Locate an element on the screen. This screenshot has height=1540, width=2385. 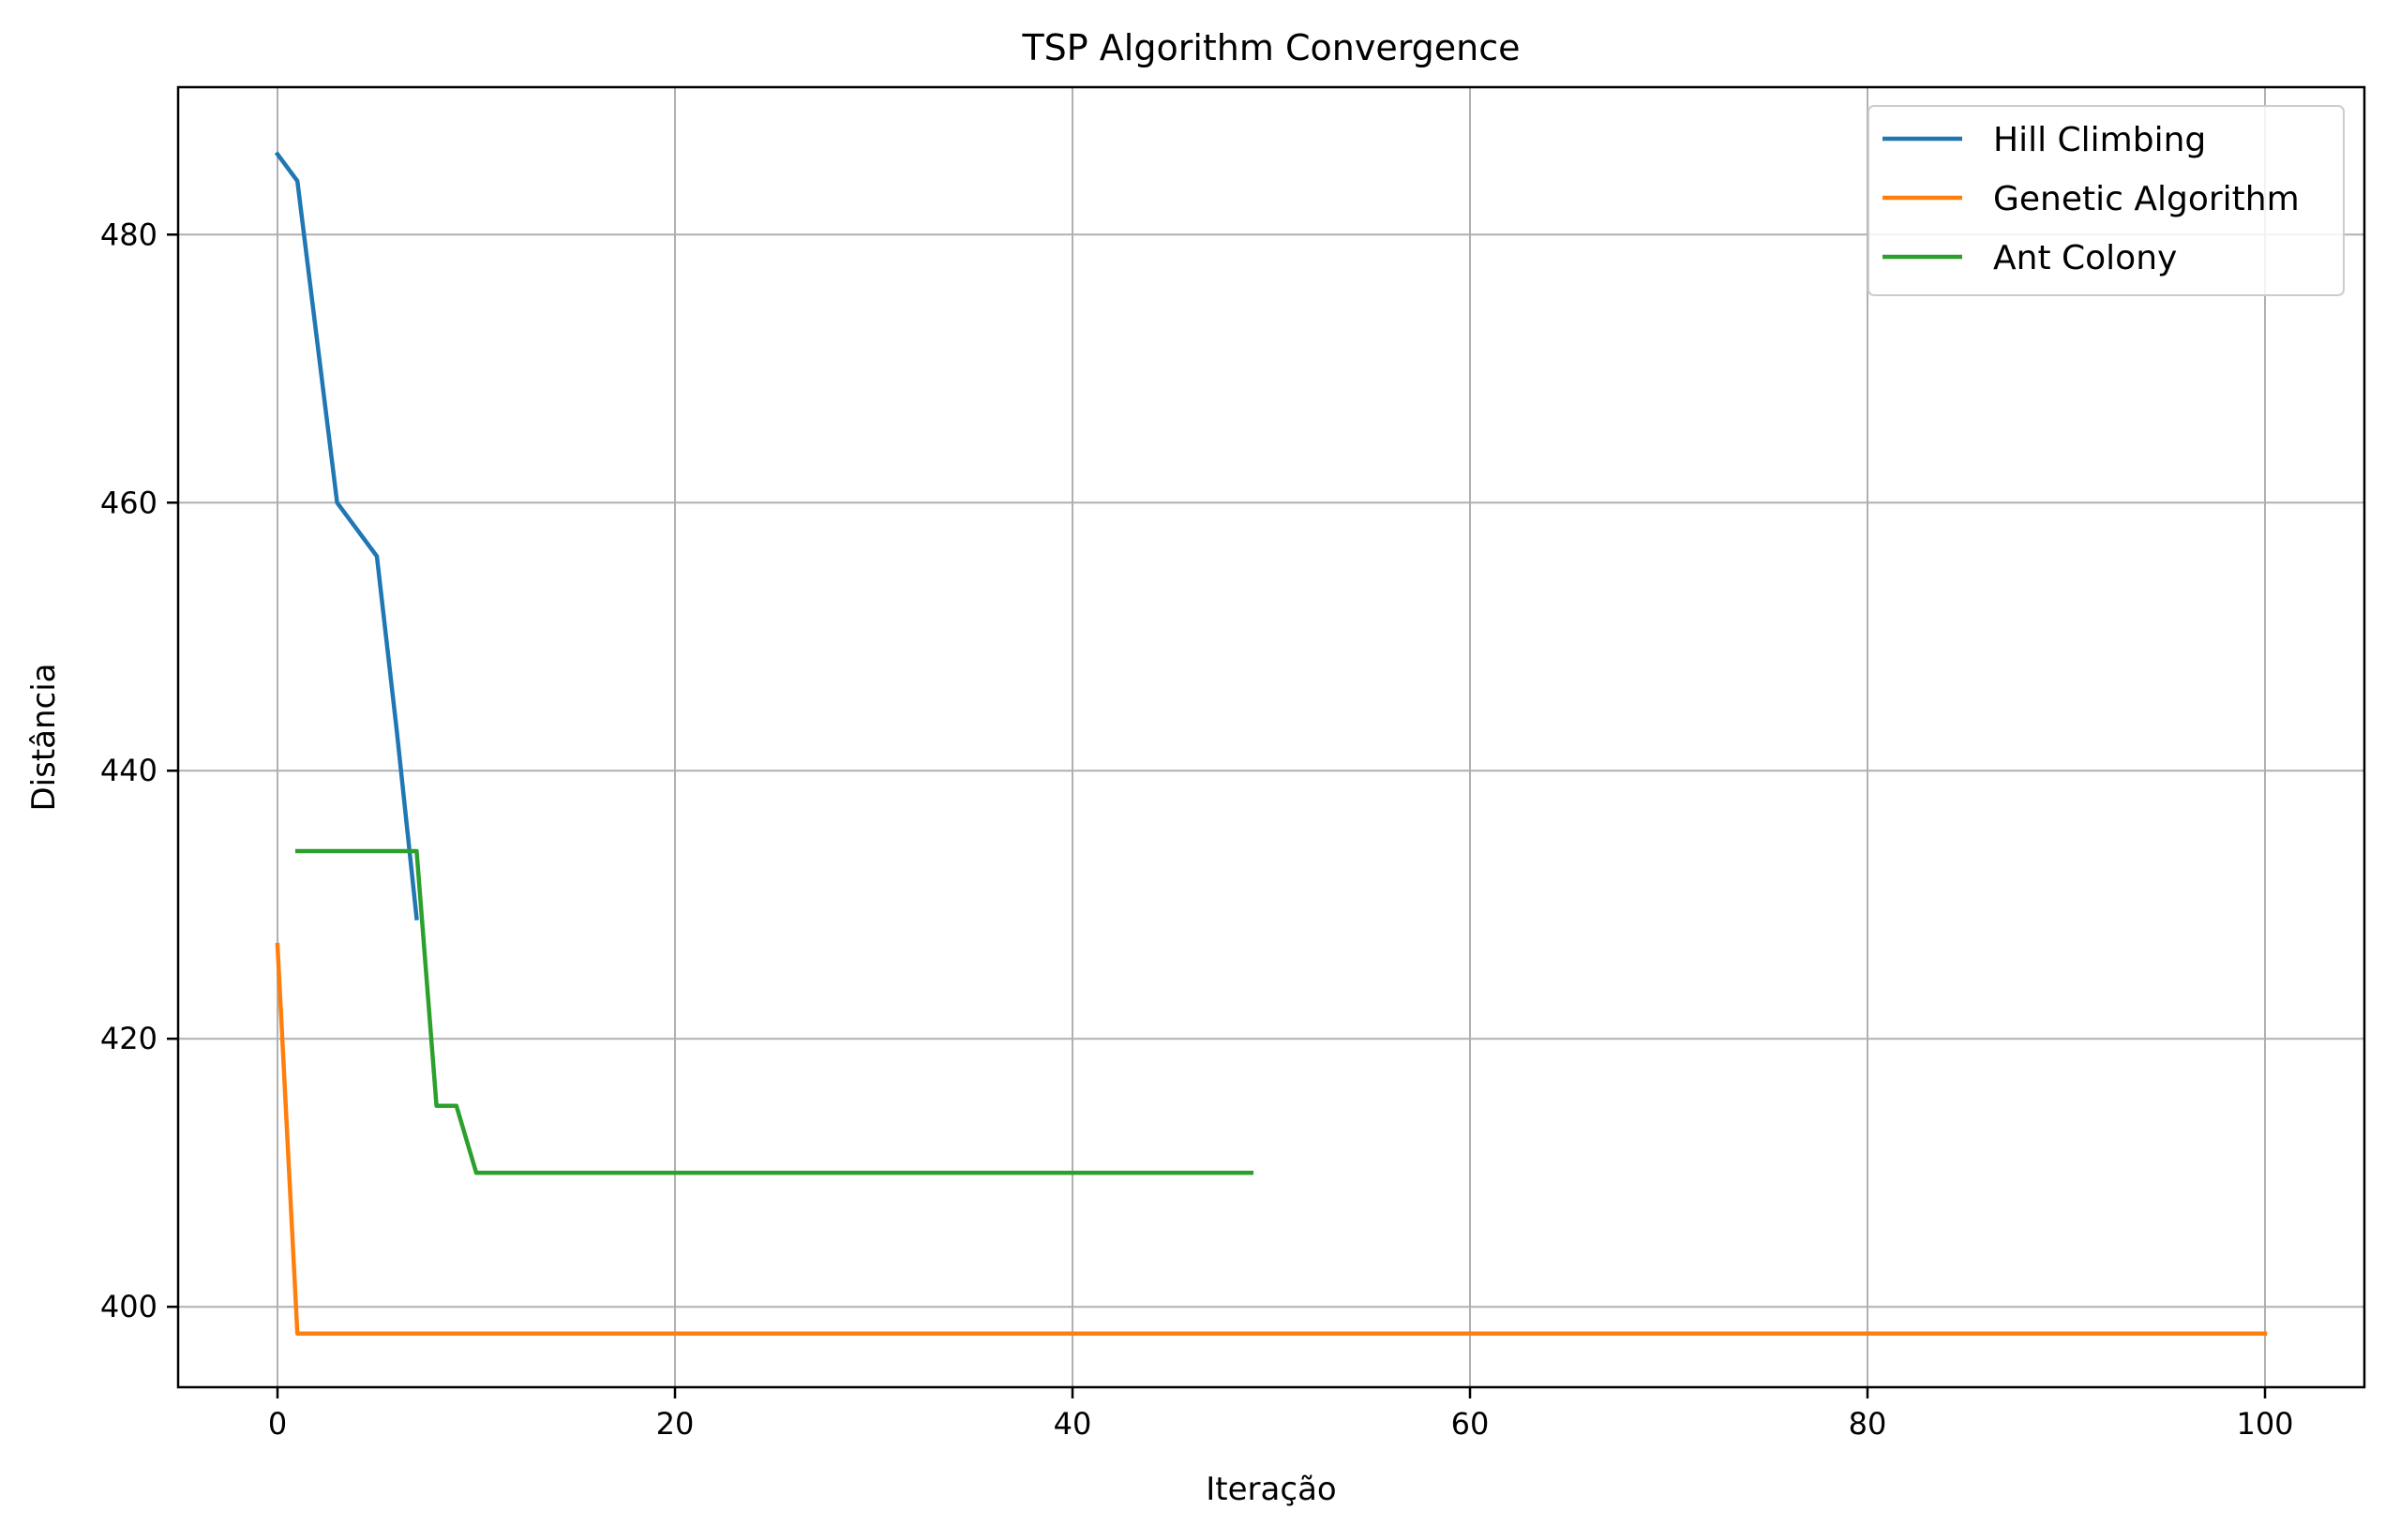
legend-label-ant-colony: Ant Colony is located at coordinates (2085, 258).